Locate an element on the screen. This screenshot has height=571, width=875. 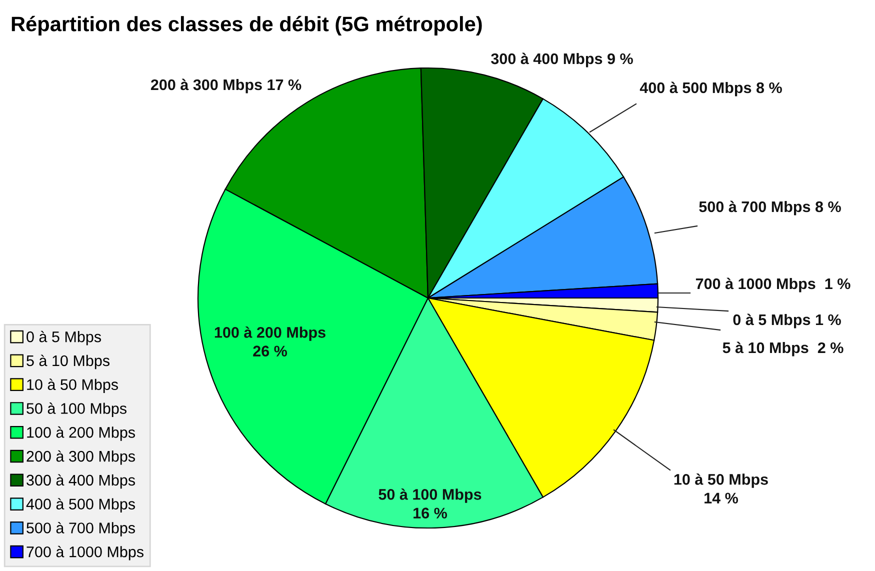
legend-label: 100 à 200 Mbps is located at coordinates (81, 433).